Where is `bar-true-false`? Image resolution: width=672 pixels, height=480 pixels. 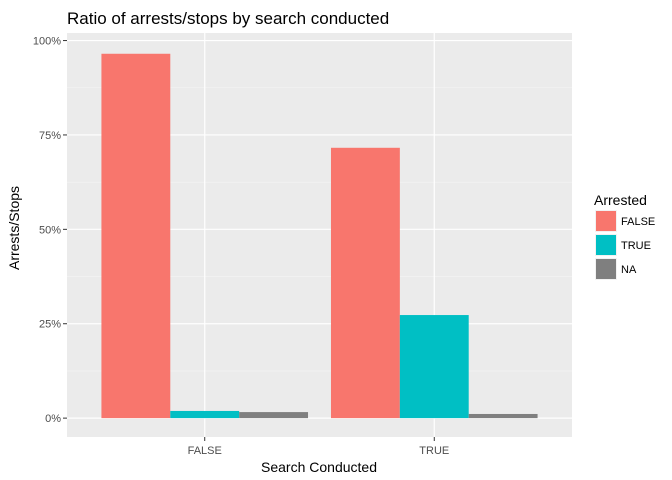
bar-true-false is located at coordinates (365, 283).